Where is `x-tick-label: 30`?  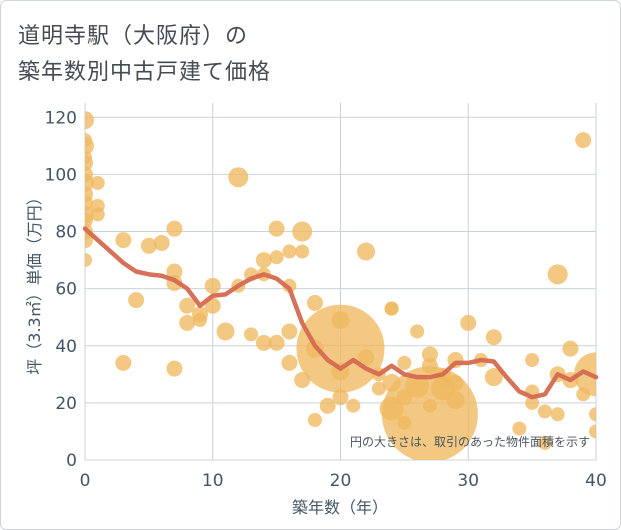 x-tick-label: 30 is located at coordinates (468, 481).